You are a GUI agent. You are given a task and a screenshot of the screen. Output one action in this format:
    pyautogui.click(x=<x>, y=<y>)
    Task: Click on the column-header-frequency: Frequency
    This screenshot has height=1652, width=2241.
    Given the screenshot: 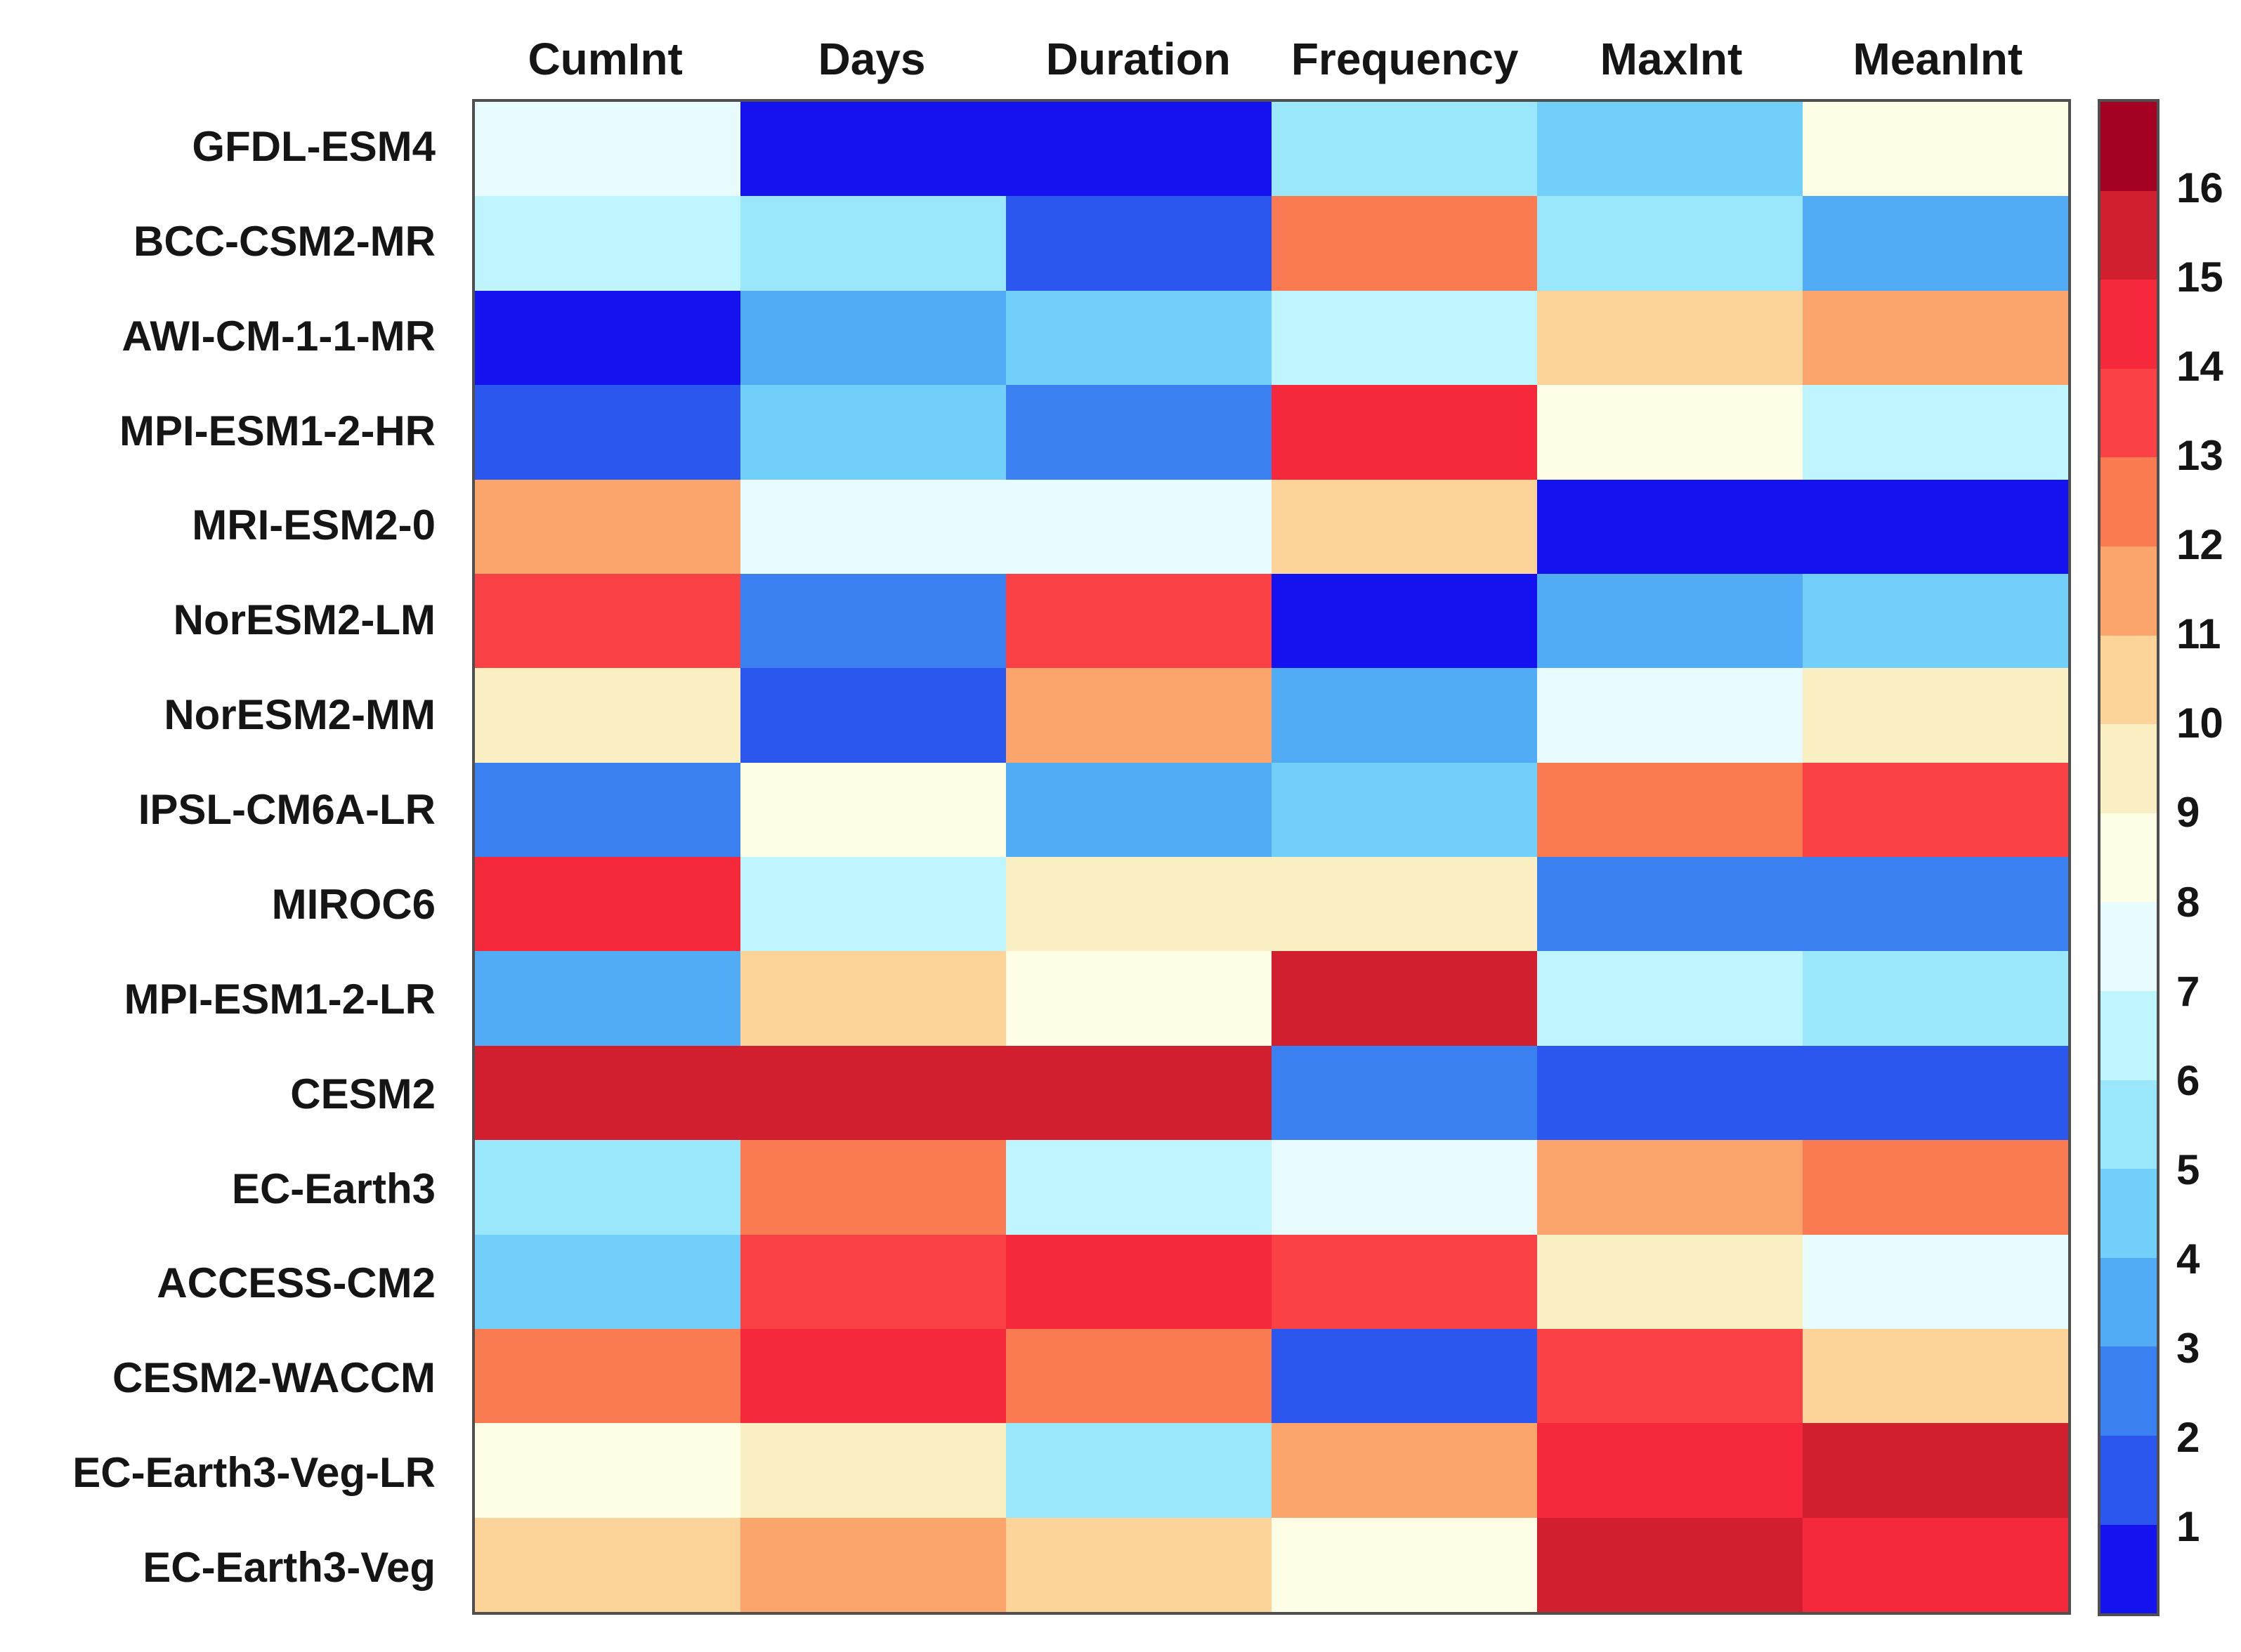 What is the action you would take?
    pyautogui.click(x=1405, y=59)
    